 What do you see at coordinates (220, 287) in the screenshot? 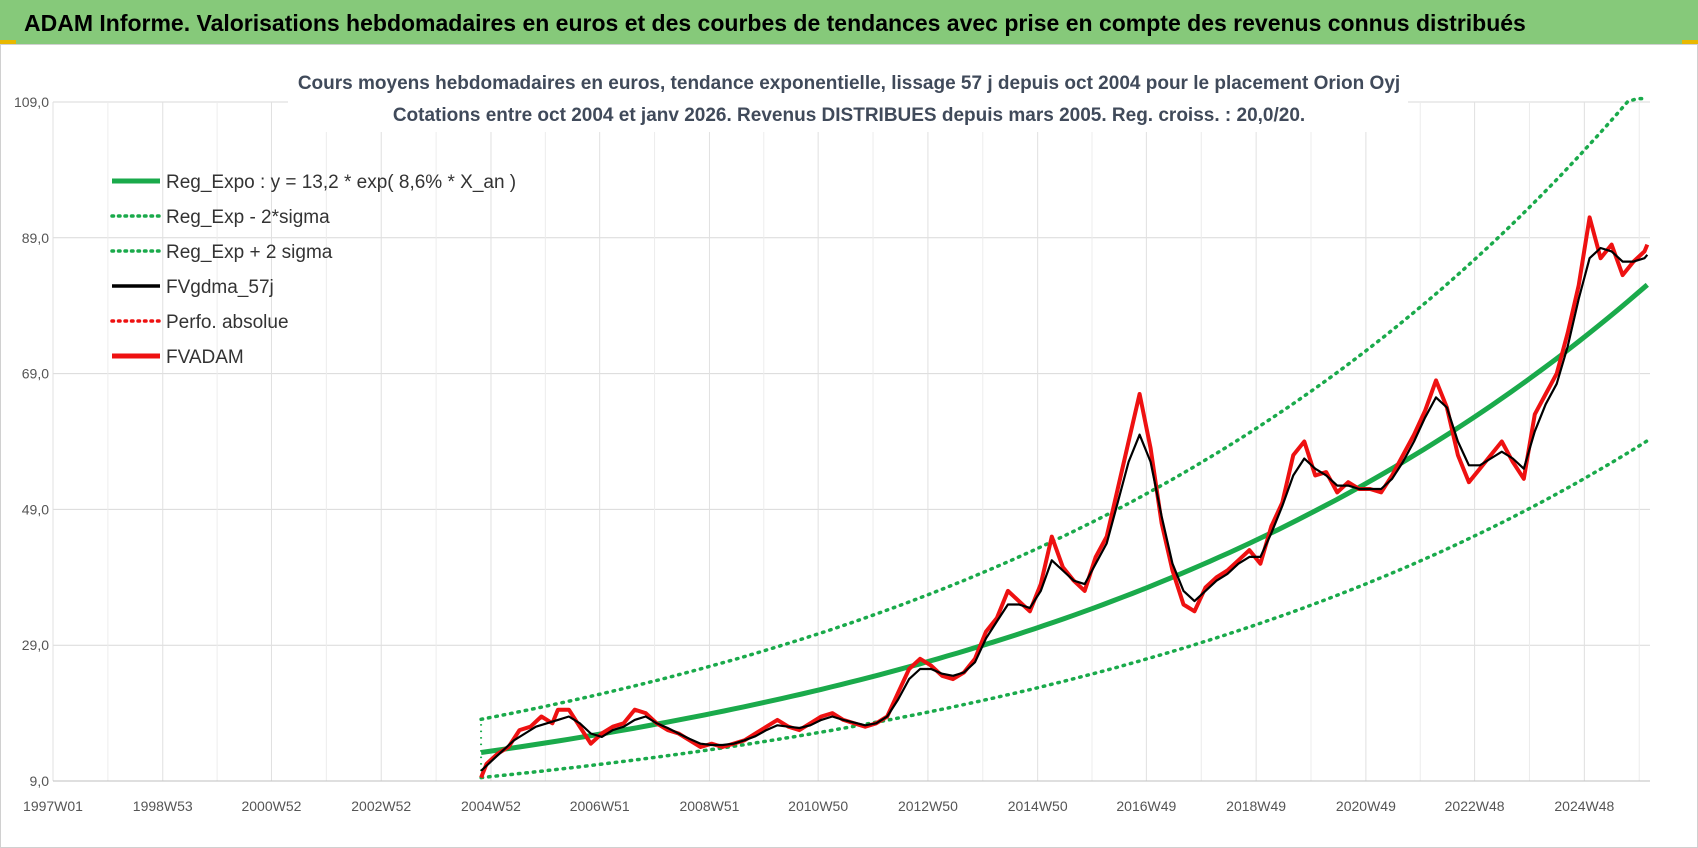
I see `legend-label-sma: FVgdma_57j` at bounding box center [220, 287].